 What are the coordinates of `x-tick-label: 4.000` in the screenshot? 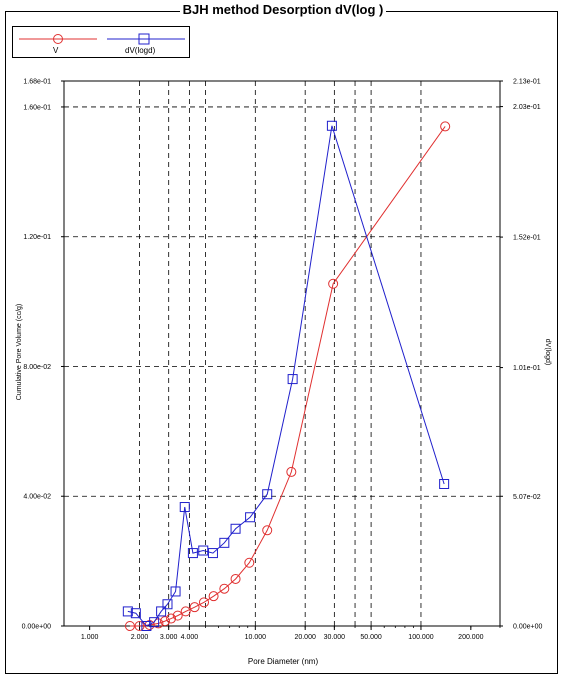 It's located at (190, 637).